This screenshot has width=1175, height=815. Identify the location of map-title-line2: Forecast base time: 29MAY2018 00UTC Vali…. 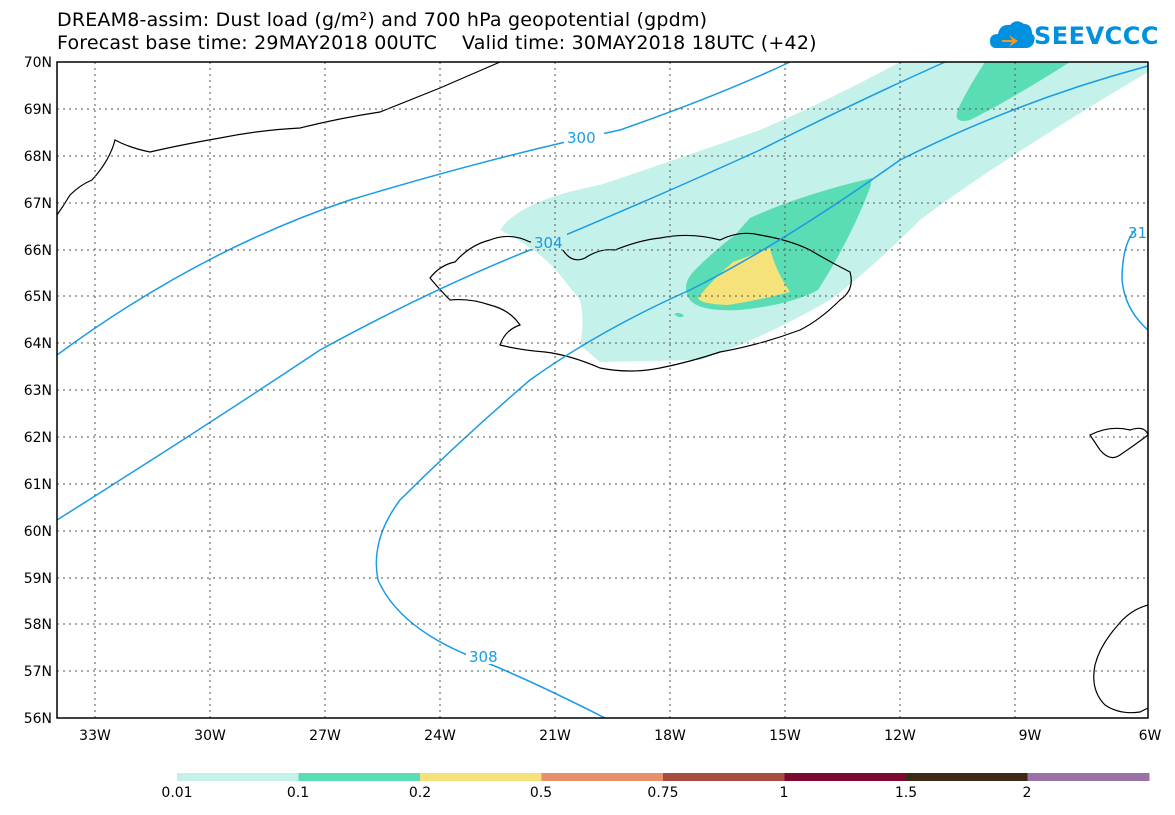
(437, 43).